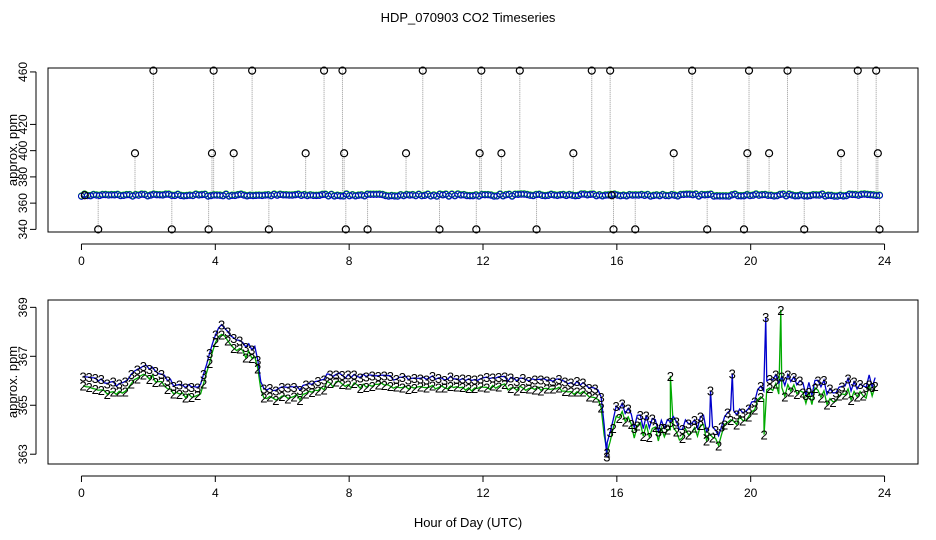 This screenshot has width=936, height=540. Describe the element at coordinates (81, 493) in the screenshot. I see `x-tick-label: 0` at that location.